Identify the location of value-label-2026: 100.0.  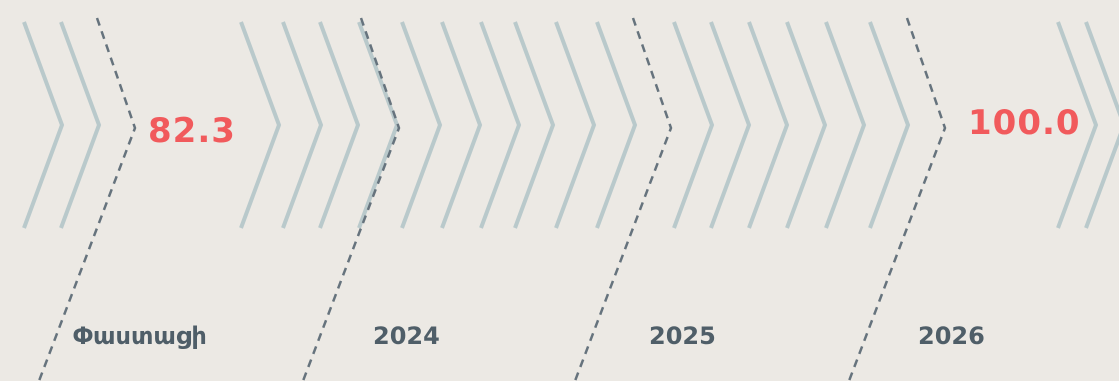
(1024, 123).